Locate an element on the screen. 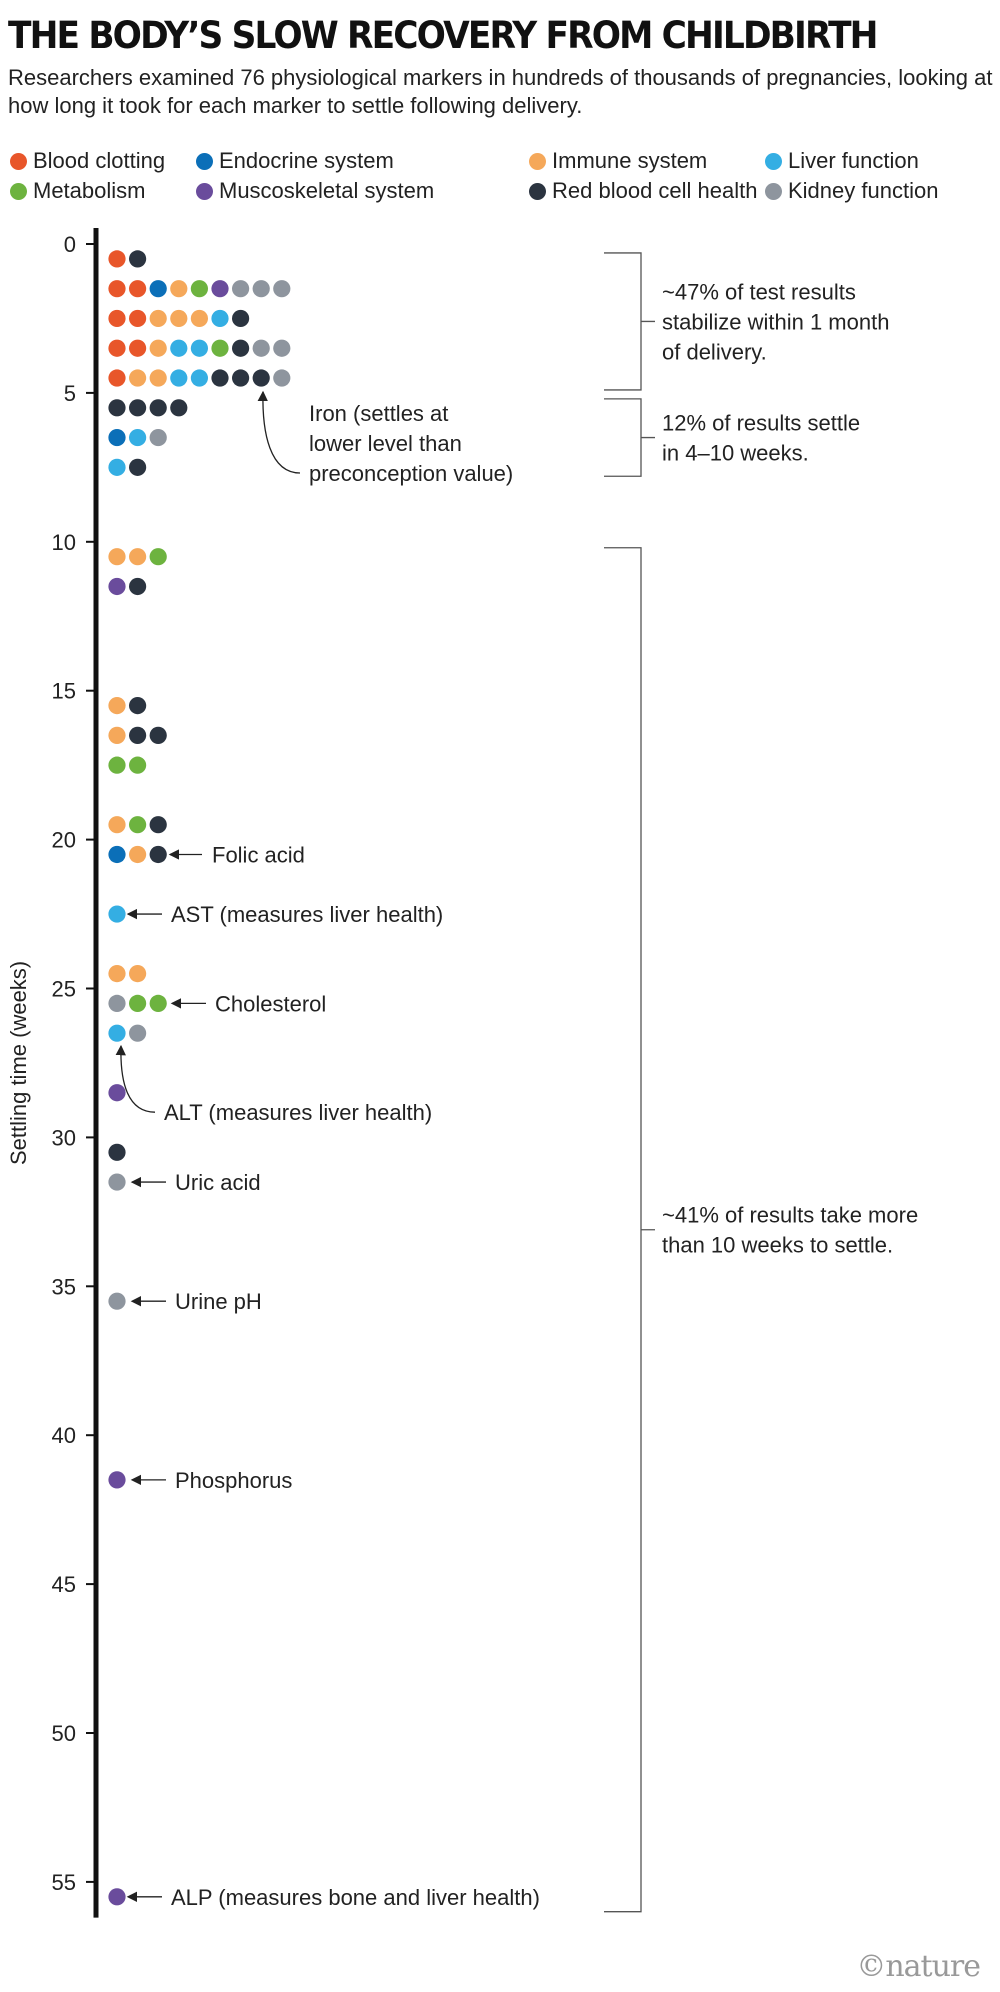 Image resolution: width=1000 pixels, height=1992 pixels. legend-label: Metabolism is located at coordinates (89, 190).